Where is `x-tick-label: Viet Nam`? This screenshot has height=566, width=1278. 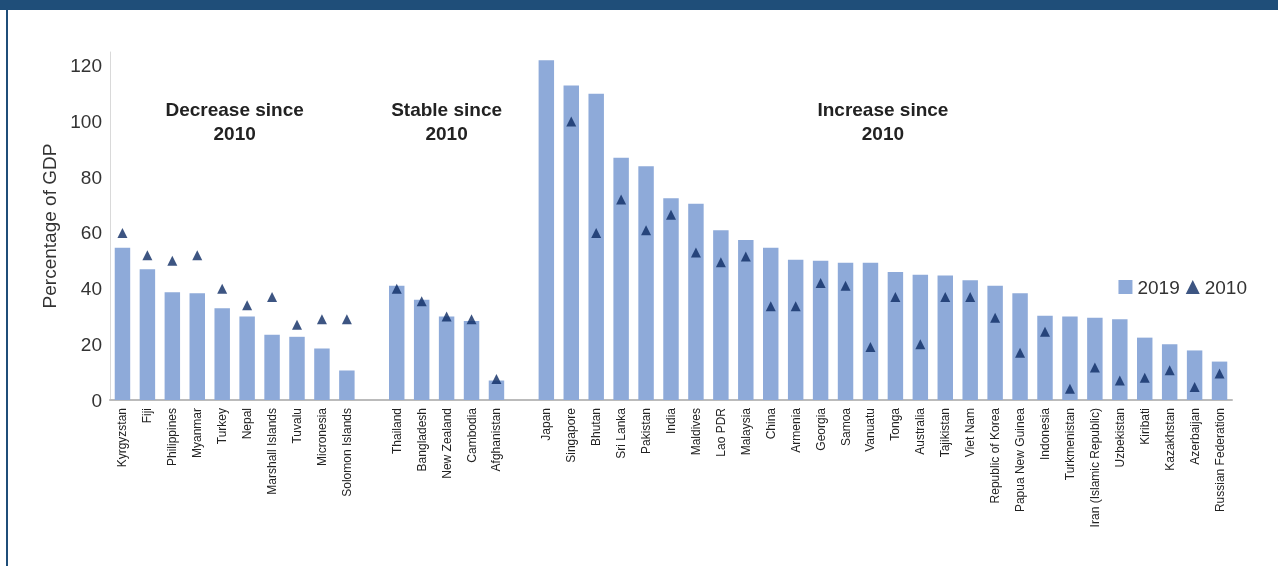
x-tick-label: Viet Nam is located at coordinates (970, 433).